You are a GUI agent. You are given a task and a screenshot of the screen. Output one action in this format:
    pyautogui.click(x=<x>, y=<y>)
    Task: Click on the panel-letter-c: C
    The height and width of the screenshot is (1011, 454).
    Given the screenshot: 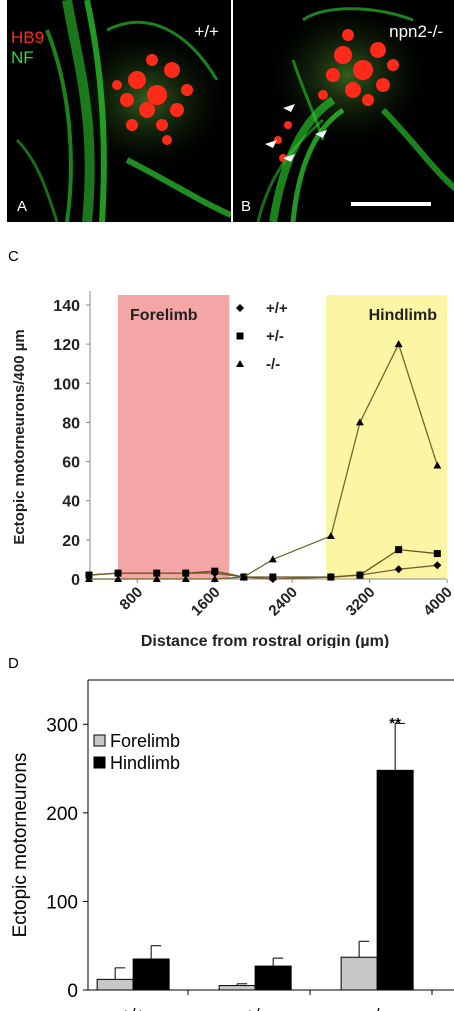 What is the action you would take?
    pyautogui.click(x=13, y=256)
    